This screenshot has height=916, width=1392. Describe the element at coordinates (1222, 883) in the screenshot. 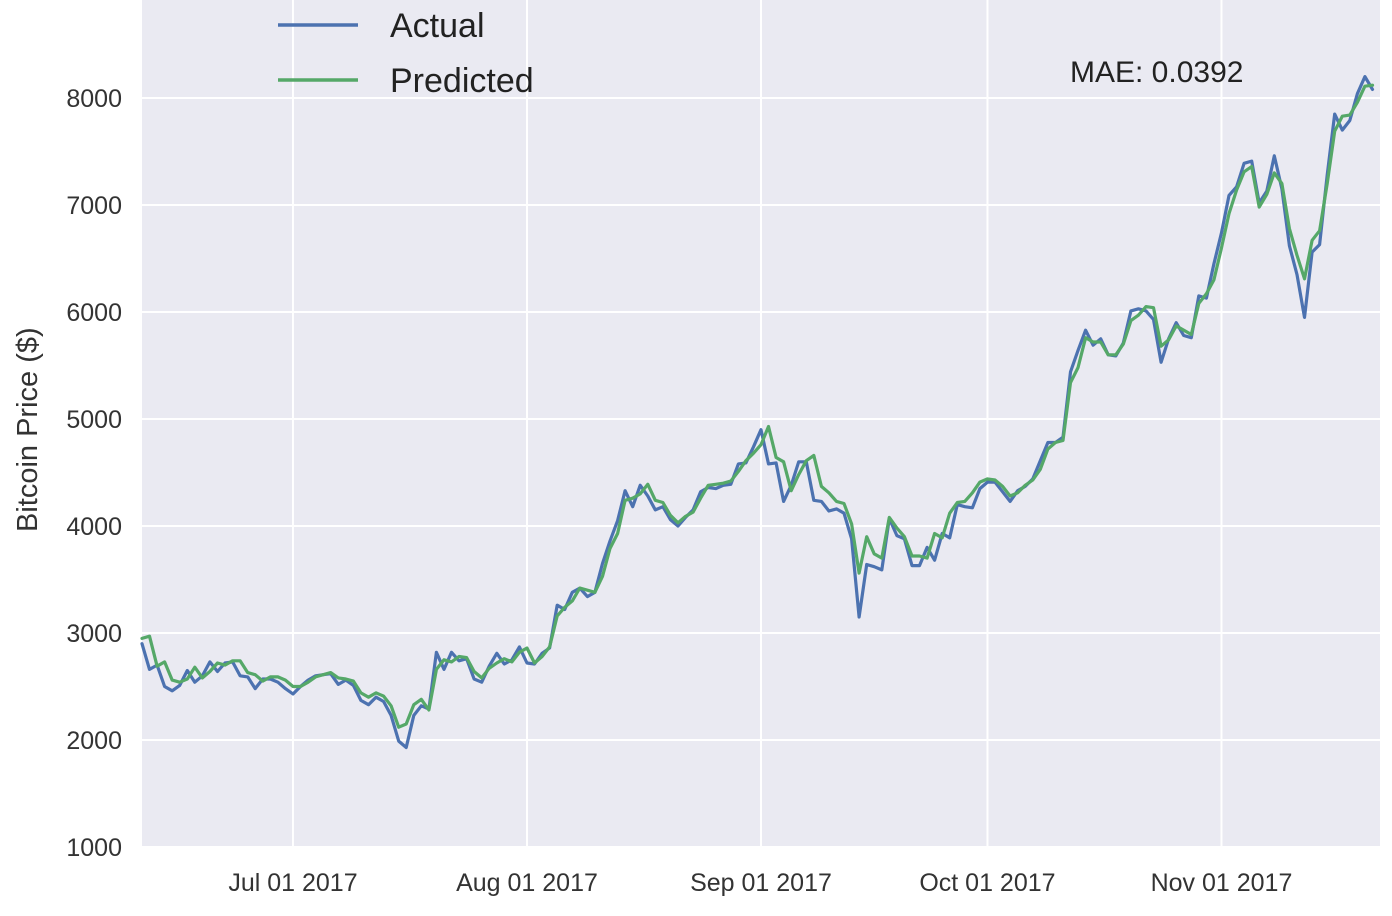

I see `x-tick-label: Nov 01 2017` at that location.